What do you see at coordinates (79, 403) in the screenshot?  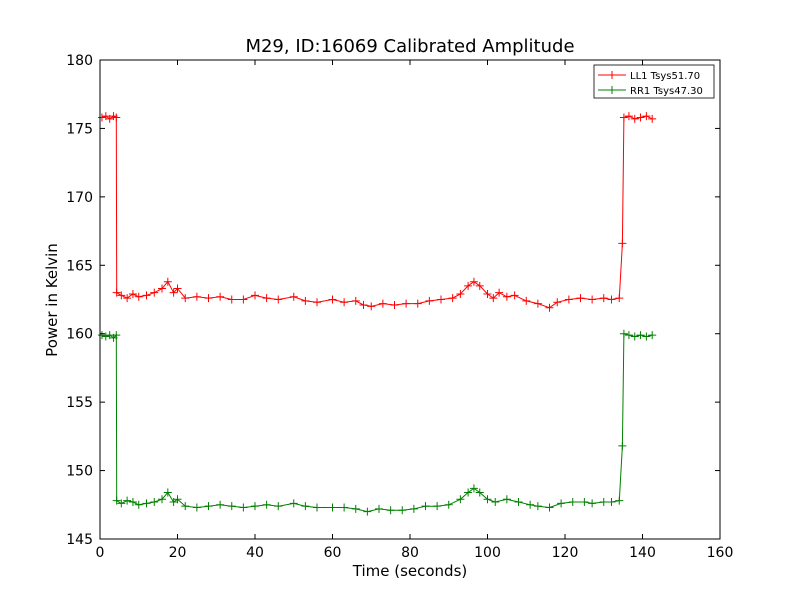 I see `y-tick-label: 155` at bounding box center [79, 403].